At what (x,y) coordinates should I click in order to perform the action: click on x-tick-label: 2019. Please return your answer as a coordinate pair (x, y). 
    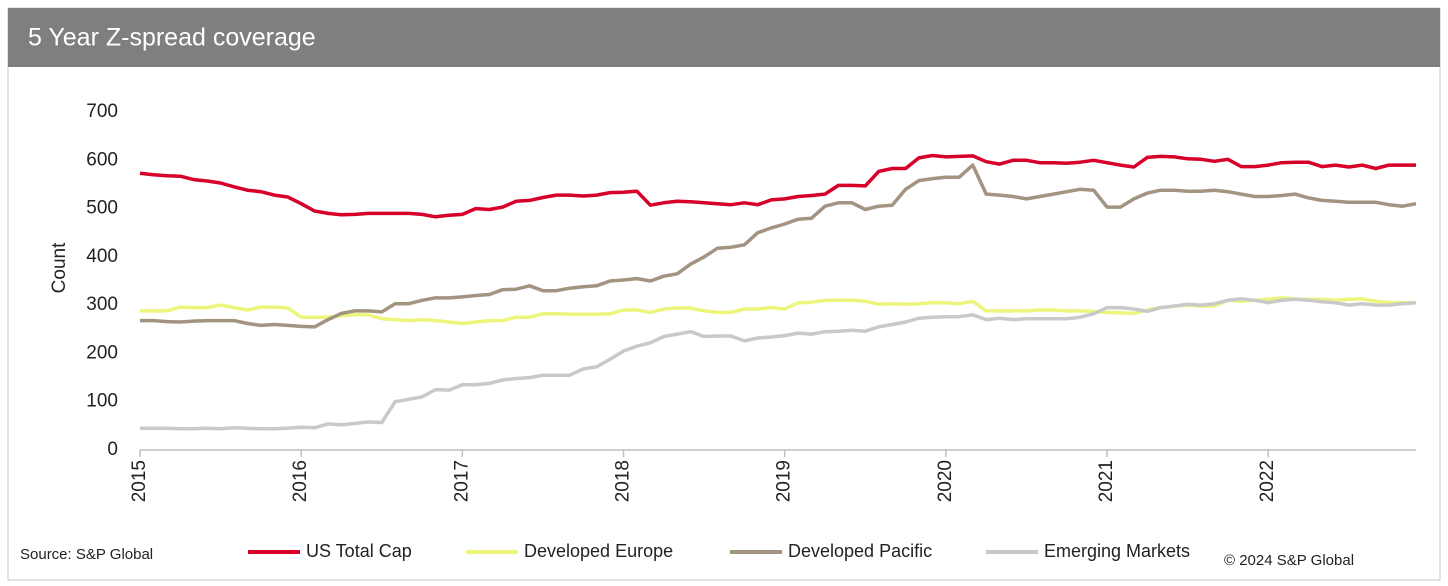
    Looking at the image, I should click on (784, 481).